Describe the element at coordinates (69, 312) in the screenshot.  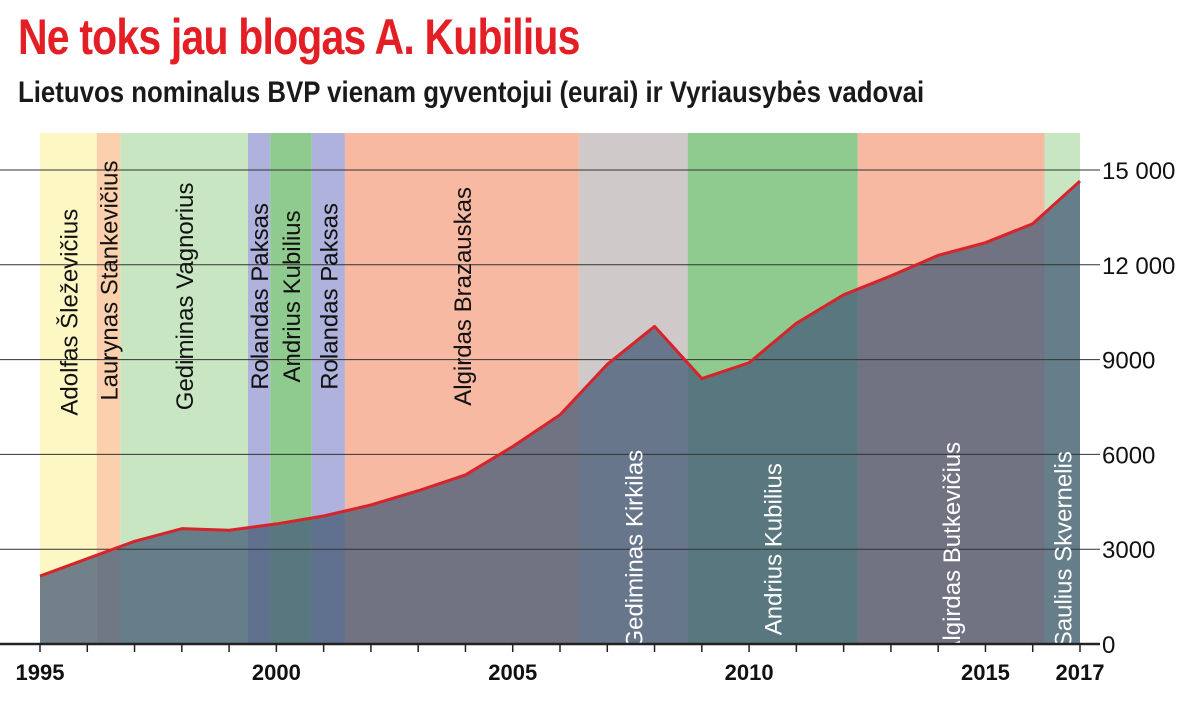
I see `period-label: Adolfas Šleževičius` at that location.